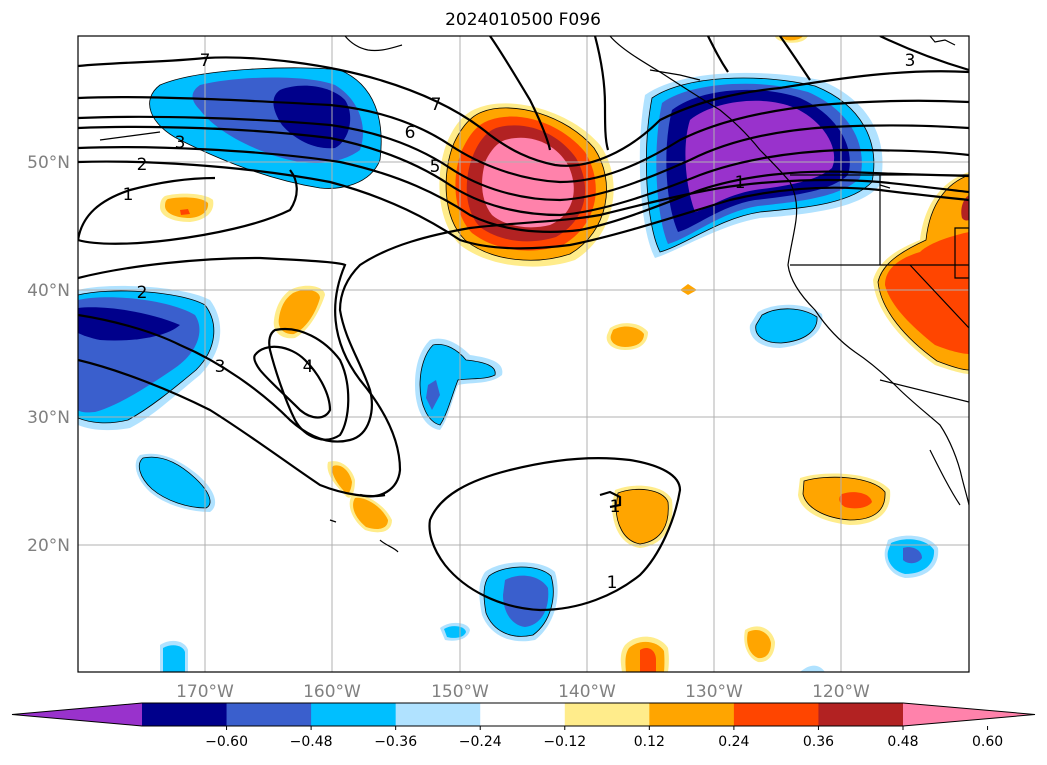 The width and height of the screenshot is (1047, 765). Describe the element at coordinates (205, 692) in the screenshot. I see `lon-label-170w: 170°W` at that location.